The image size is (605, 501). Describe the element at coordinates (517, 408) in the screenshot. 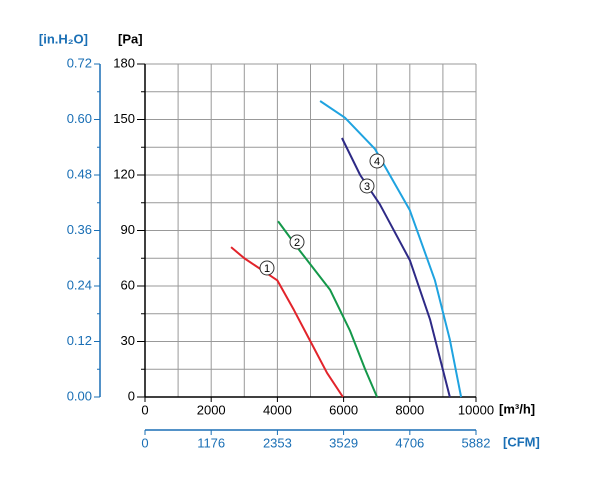

I see `x-axis-label: [m³/h]` at that location.